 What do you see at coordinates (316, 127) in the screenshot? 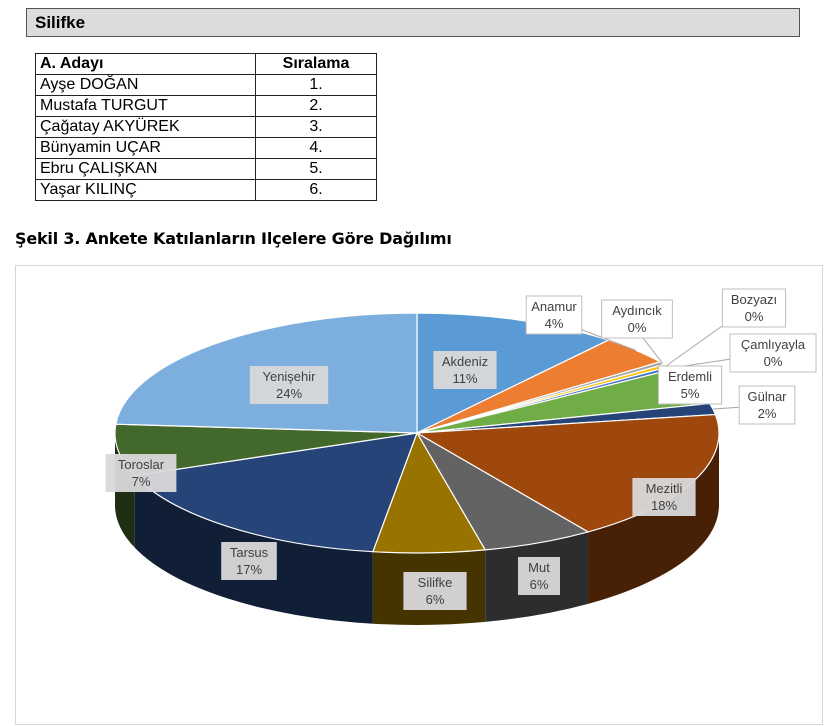
I see `candidate-rank: 3.` at bounding box center [316, 127].